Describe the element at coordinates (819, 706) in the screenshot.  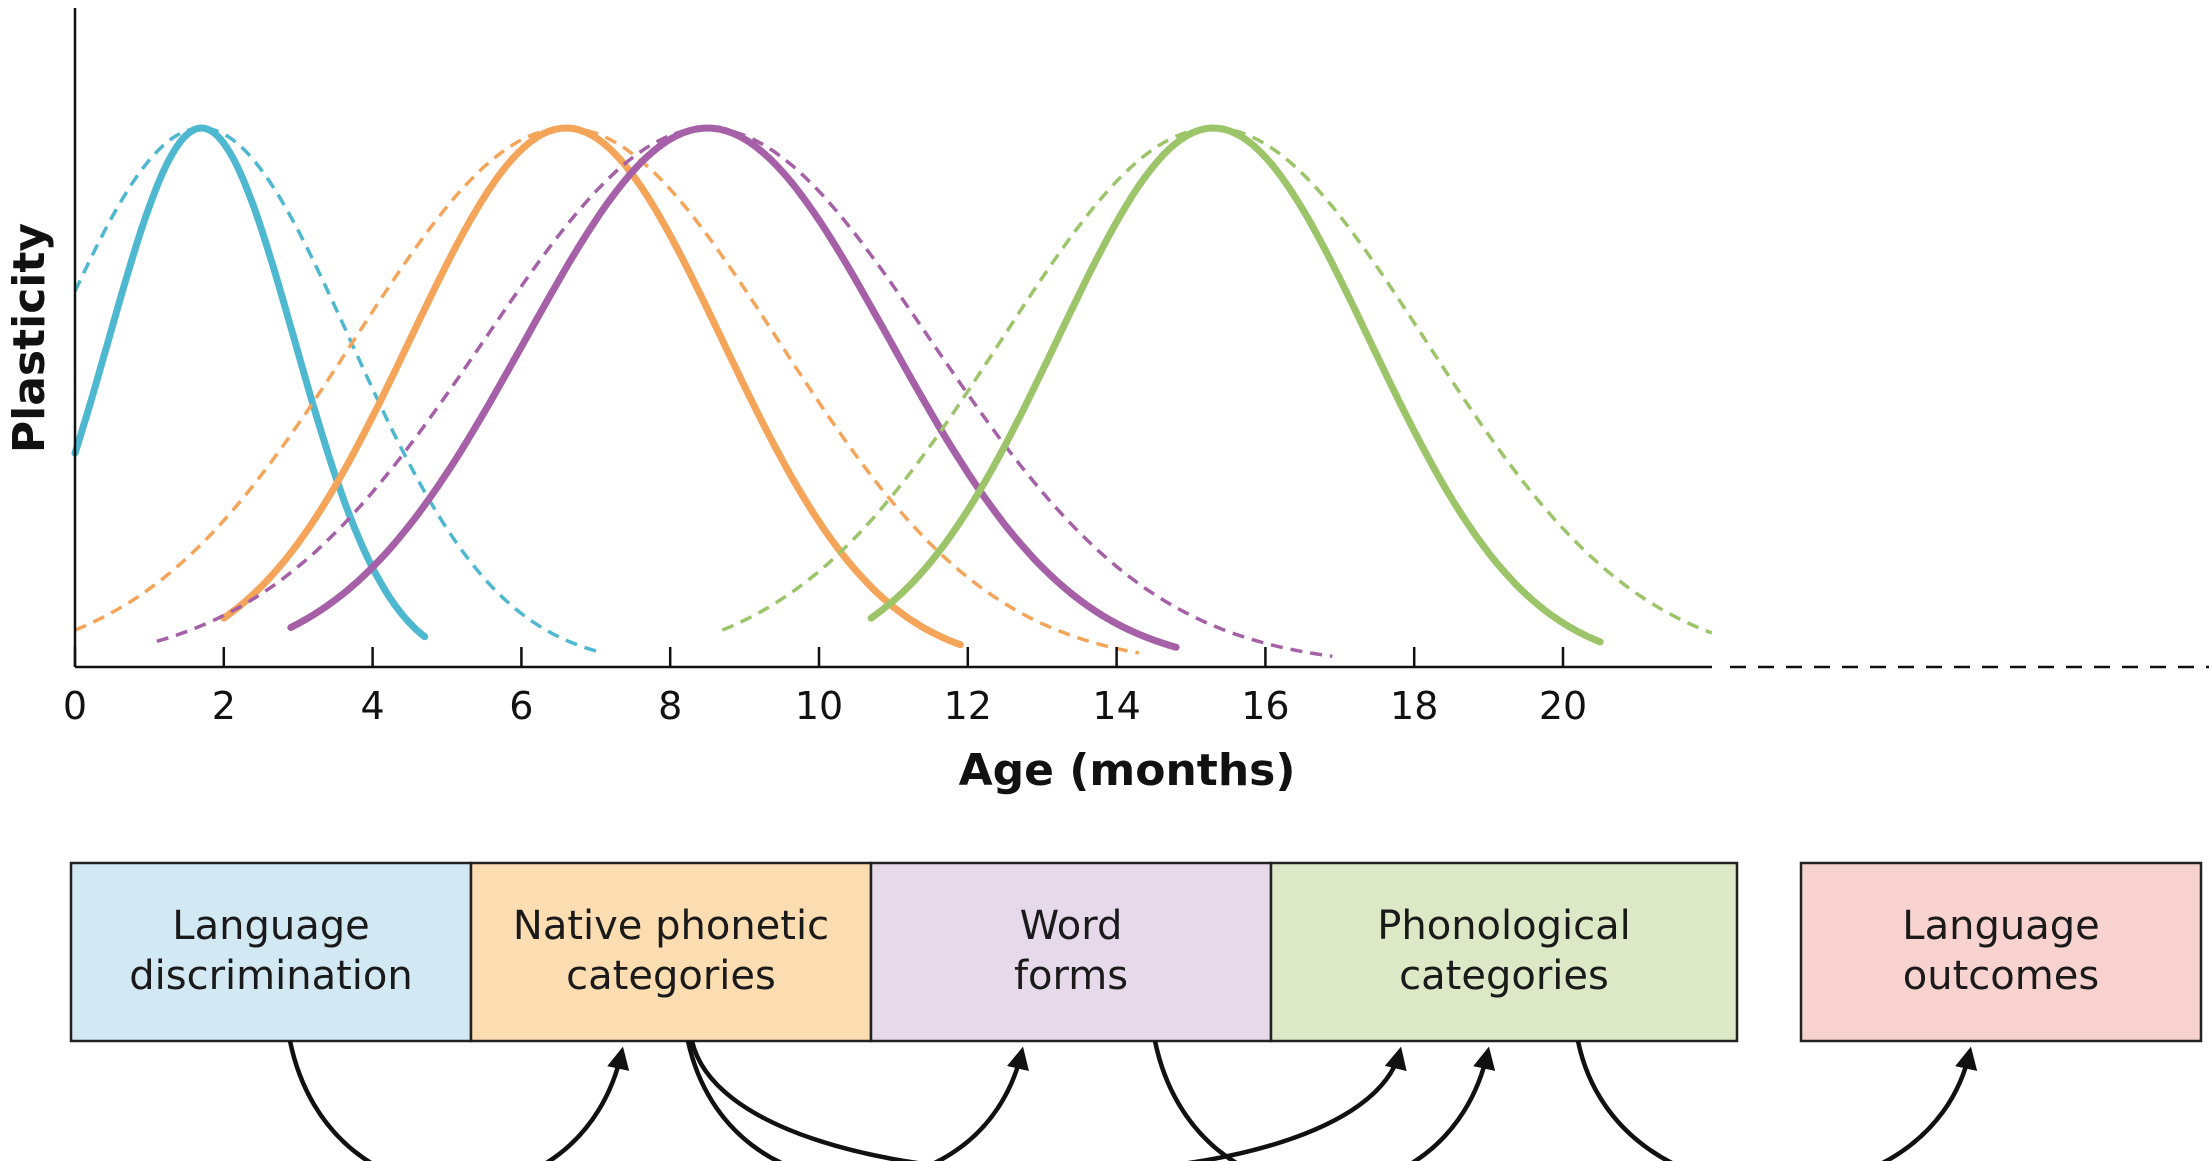
I see `x-tick-label: 10` at that location.